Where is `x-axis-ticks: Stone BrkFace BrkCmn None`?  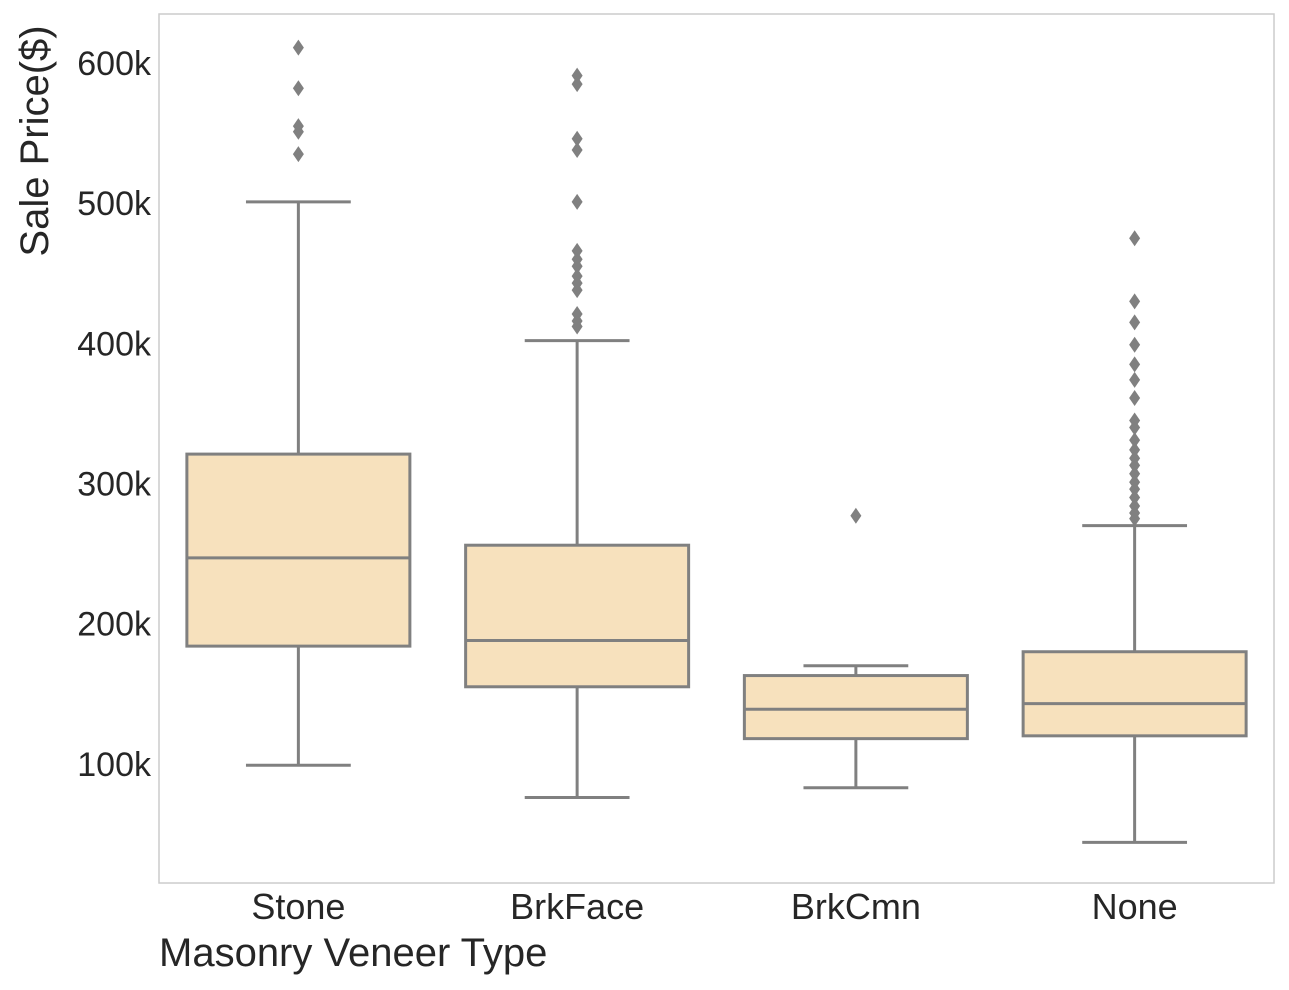 x-axis-ticks: Stone BrkFace BrkCmn None is located at coordinates (714, 906).